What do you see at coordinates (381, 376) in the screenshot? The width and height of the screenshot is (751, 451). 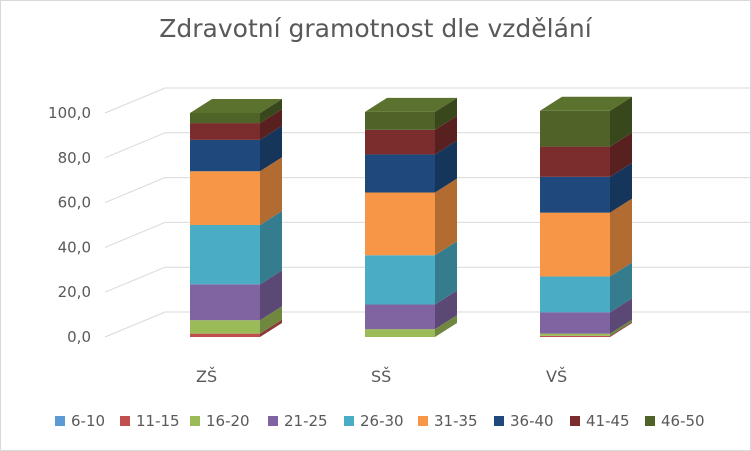 I see `x-category-label: SŠ` at bounding box center [381, 376].